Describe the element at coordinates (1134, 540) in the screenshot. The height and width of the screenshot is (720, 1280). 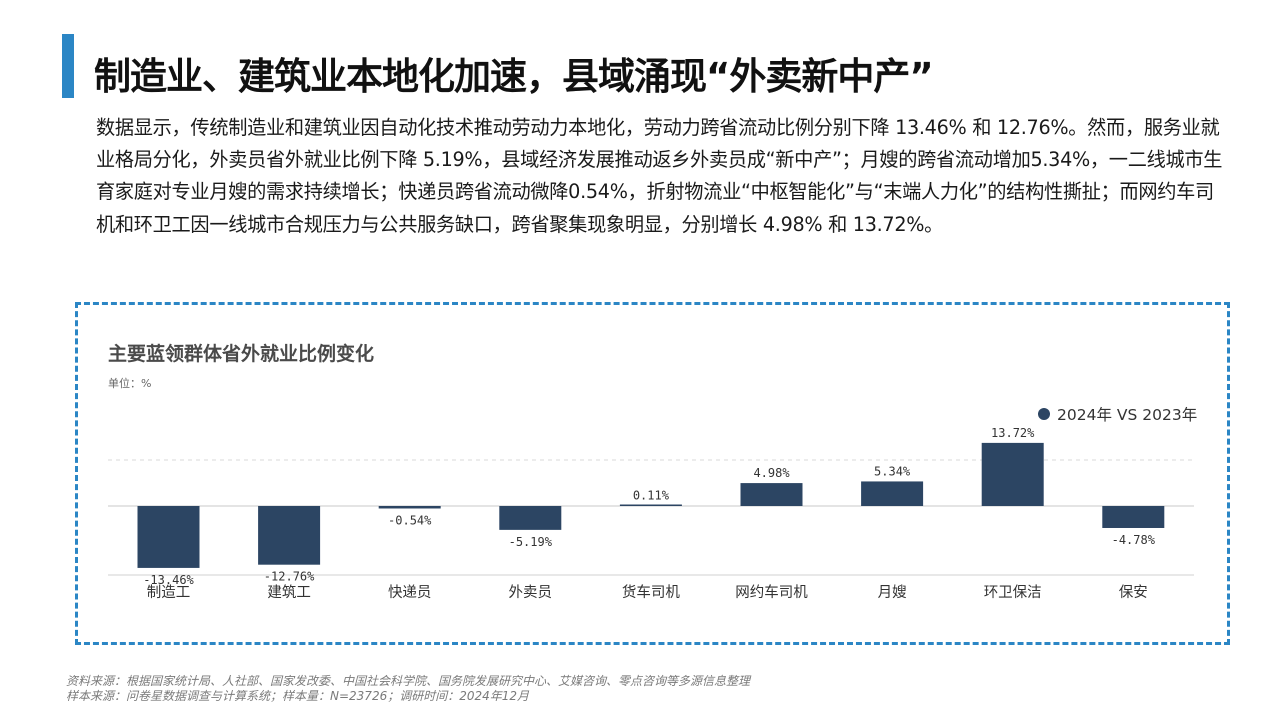
I see `data-label-8: -4.78%` at that location.